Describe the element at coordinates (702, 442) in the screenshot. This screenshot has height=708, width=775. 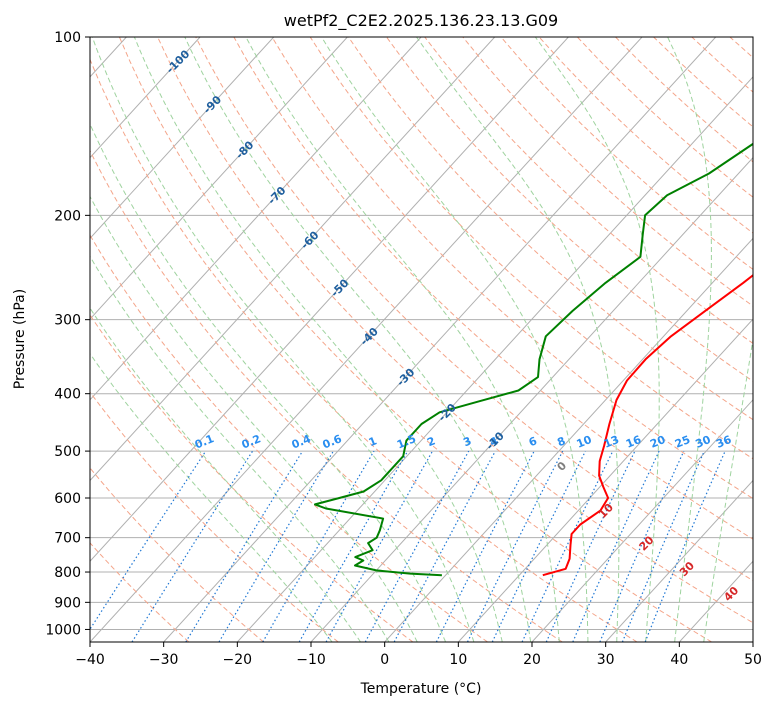
I see `mixing-ratio-label: 30` at that location.